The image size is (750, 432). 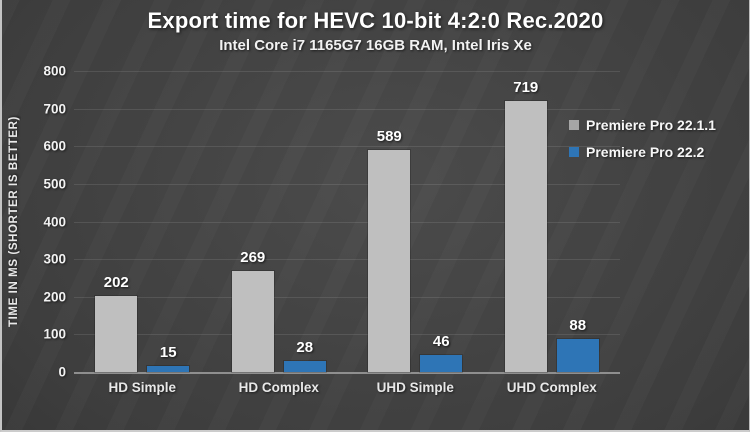 What do you see at coordinates (651, 125) in the screenshot?
I see `legend-label: Premiere Pro 22.1.1` at bounding box center [651, 125].